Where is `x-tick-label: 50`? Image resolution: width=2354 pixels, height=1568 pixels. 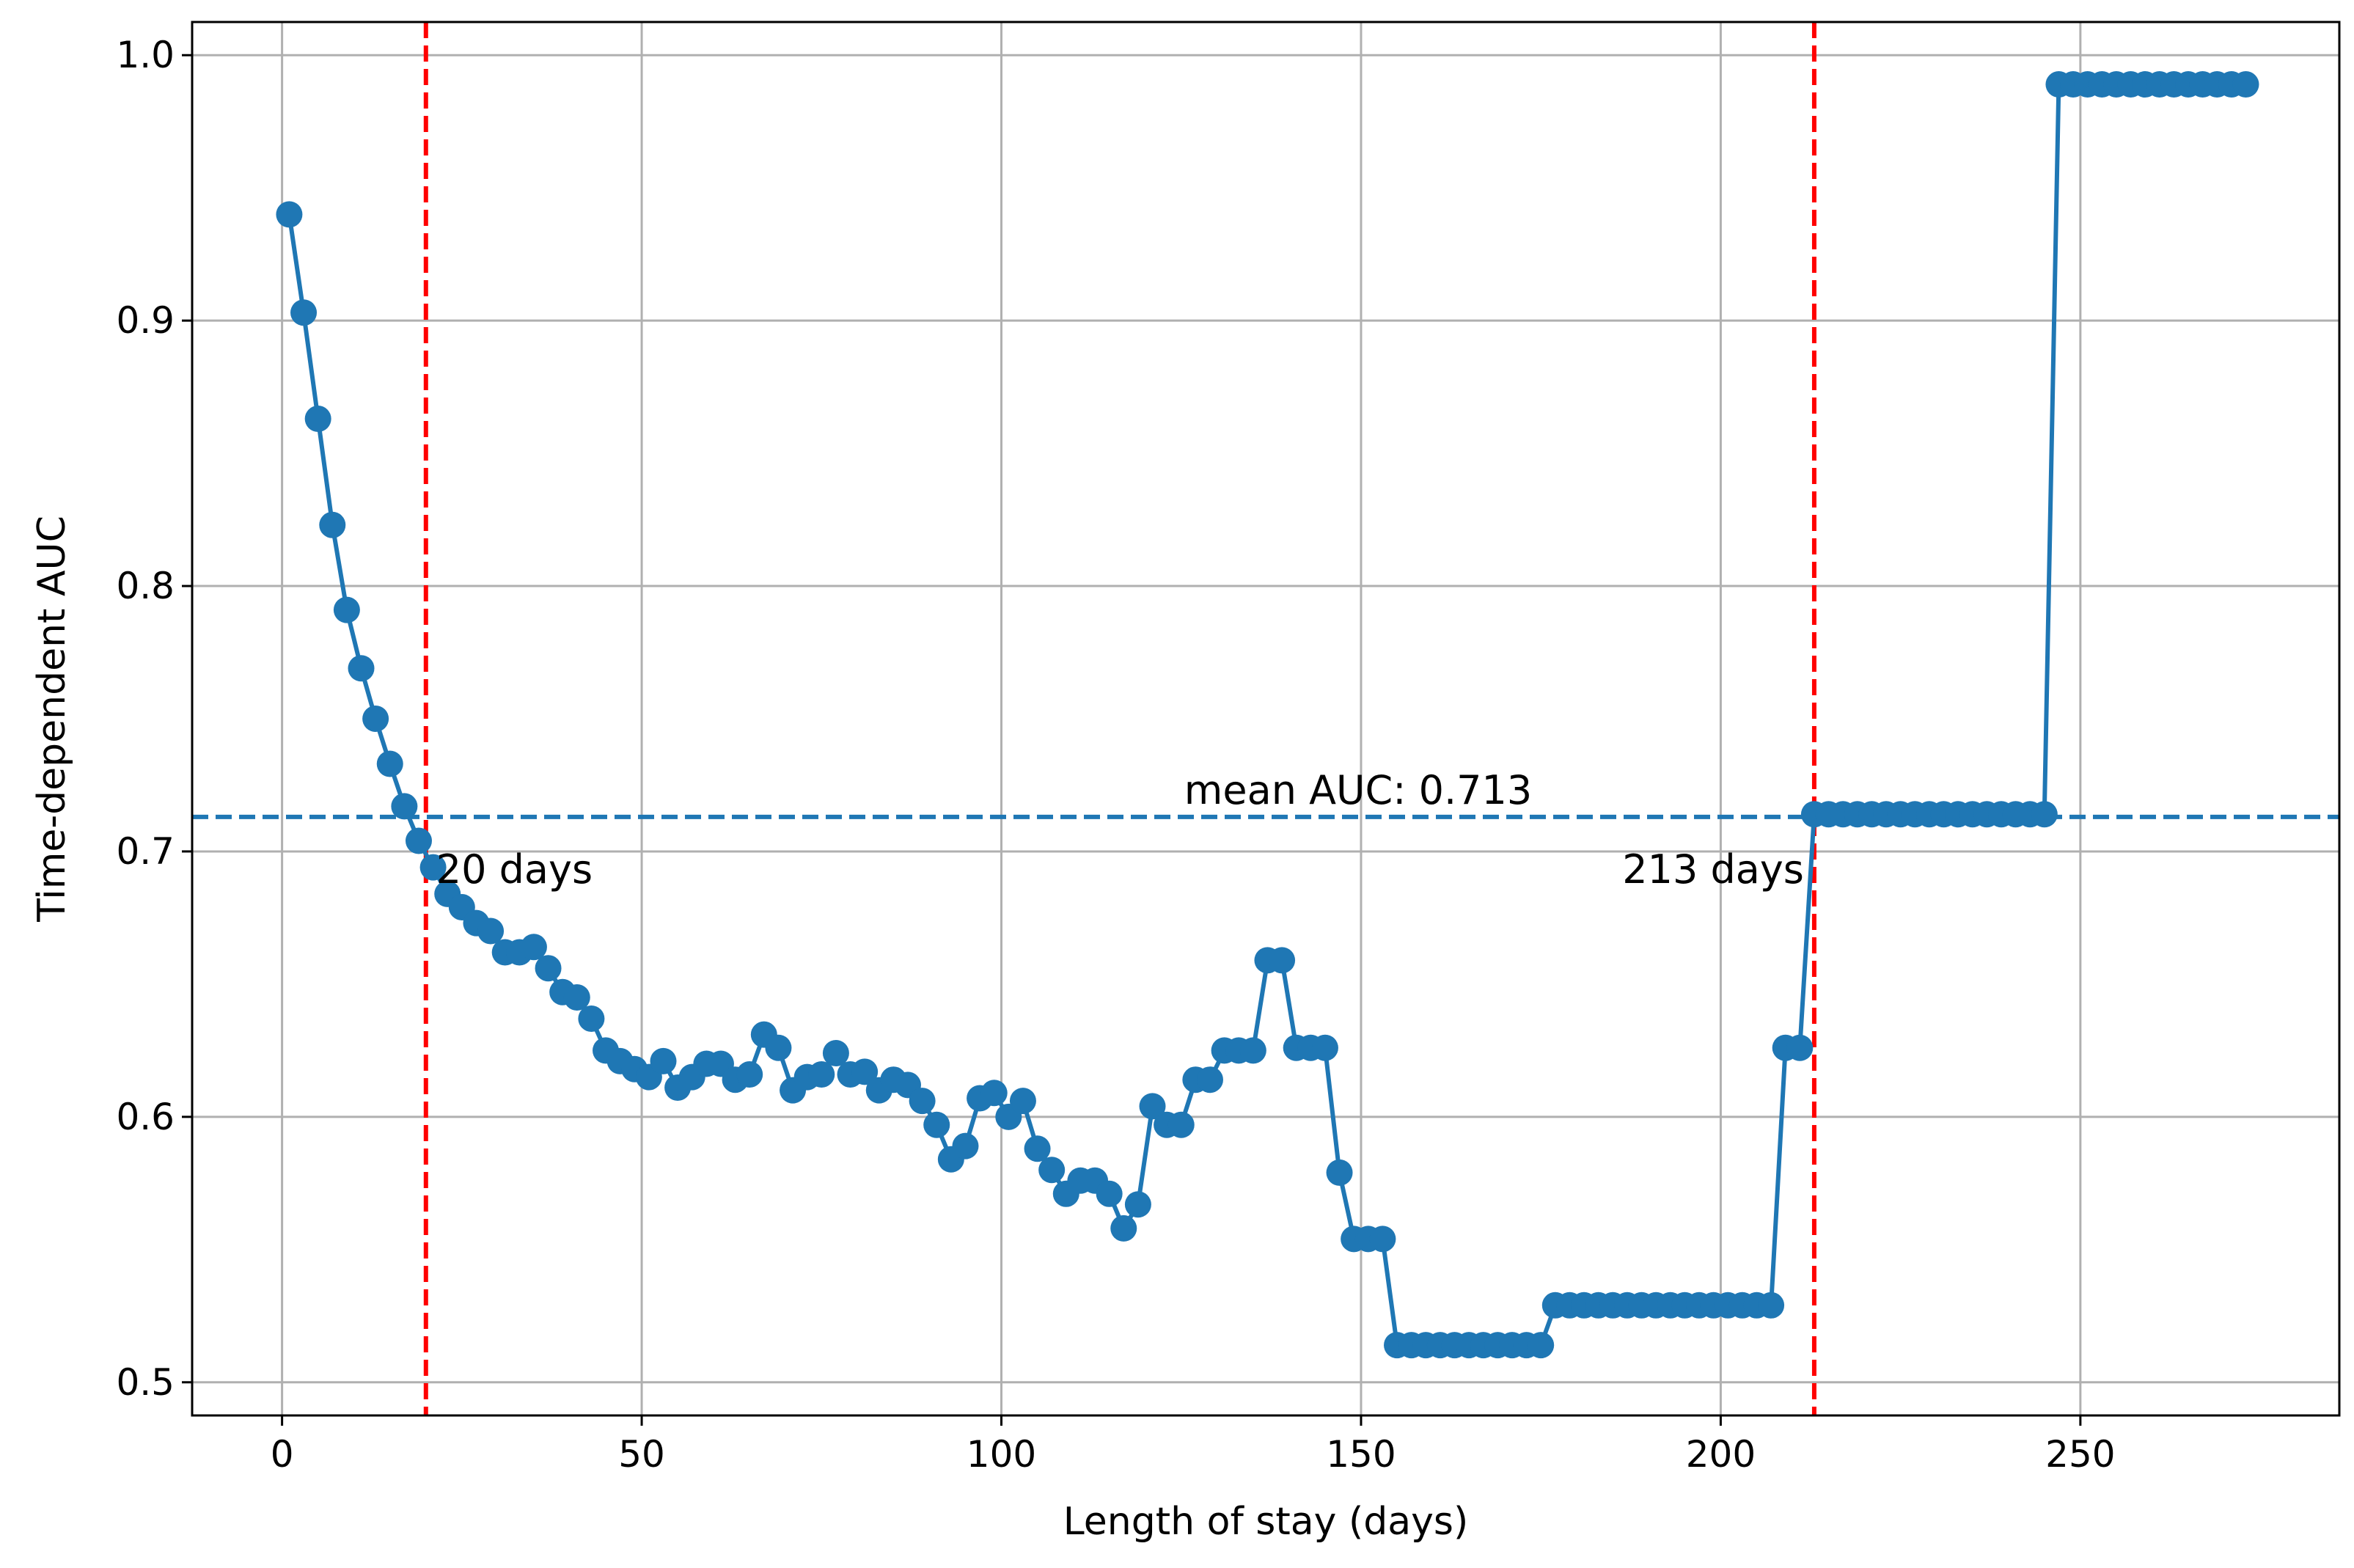 x-tick-label: 50 is located at coordinates (641, 1454).